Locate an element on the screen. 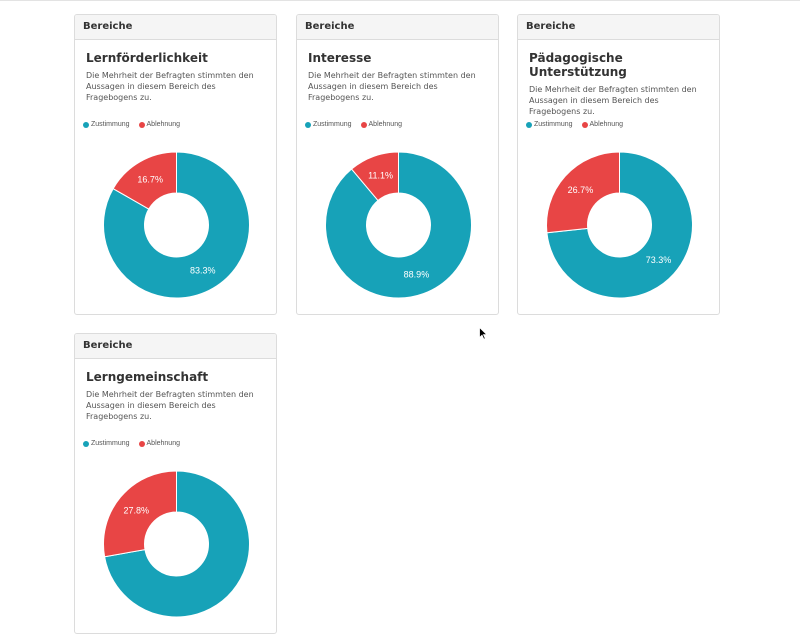 The image size is (800, 634). donut-chart: 73.3% 26.7% is located at coordinates (619, 225).